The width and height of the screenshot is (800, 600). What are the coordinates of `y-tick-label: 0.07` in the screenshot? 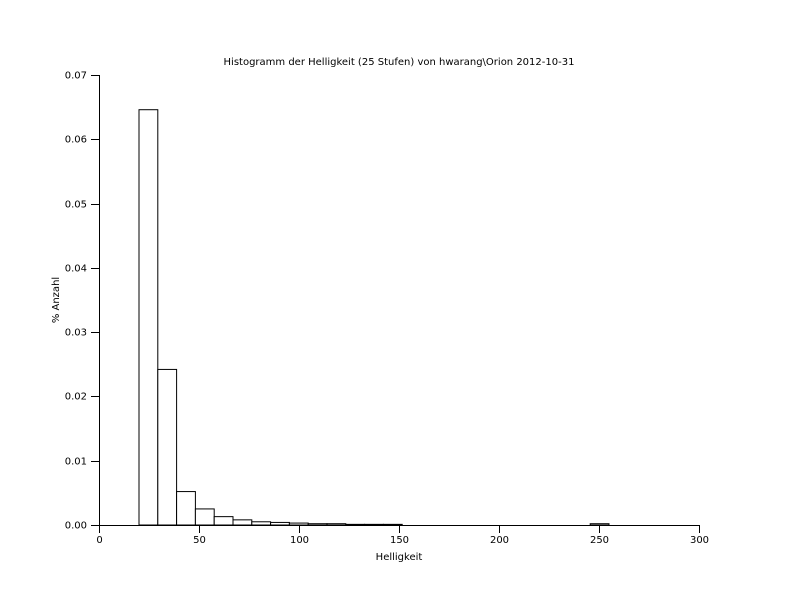 It's located at (76, 76).